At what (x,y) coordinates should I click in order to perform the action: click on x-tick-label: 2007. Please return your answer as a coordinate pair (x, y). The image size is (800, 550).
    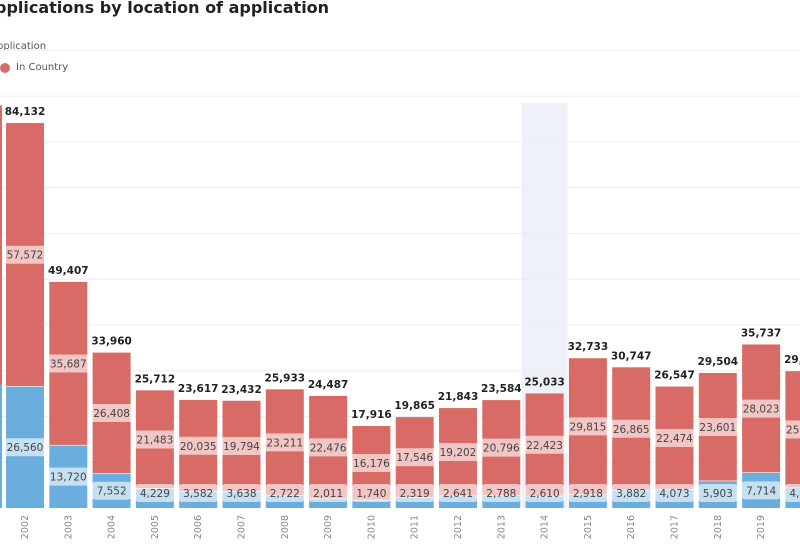
    Looking at the image, I should click on (242, 527).